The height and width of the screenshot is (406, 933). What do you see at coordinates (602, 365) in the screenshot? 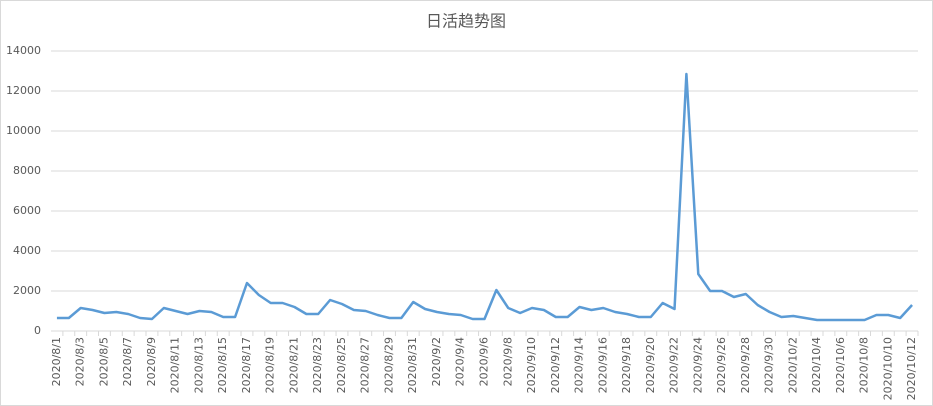
I see `x-tick-label: 2020/9/16` at bounding box center [602, 365].